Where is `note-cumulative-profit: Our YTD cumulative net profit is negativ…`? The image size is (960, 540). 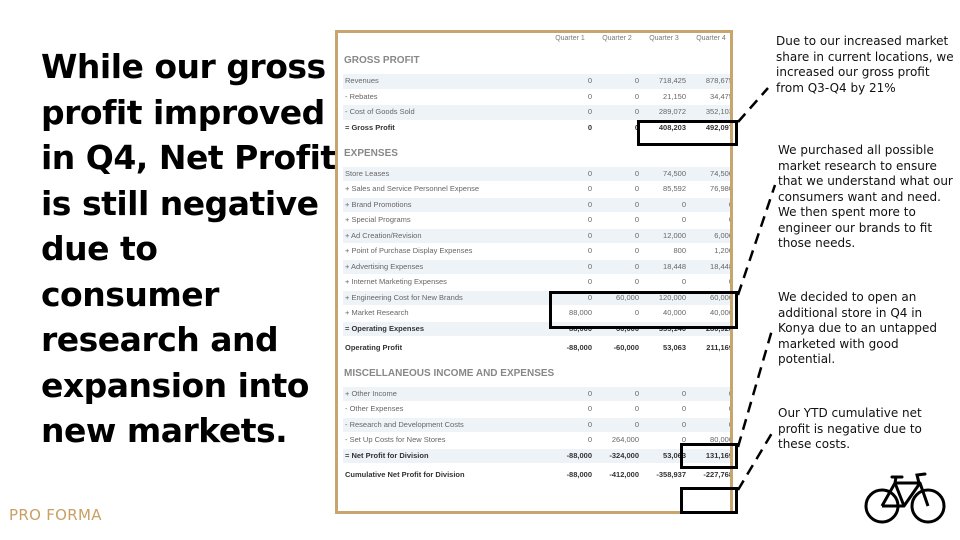 note-cumulative-profit: Our YTD cumulative net profit is negativ… is located at coordinates (850, 428).